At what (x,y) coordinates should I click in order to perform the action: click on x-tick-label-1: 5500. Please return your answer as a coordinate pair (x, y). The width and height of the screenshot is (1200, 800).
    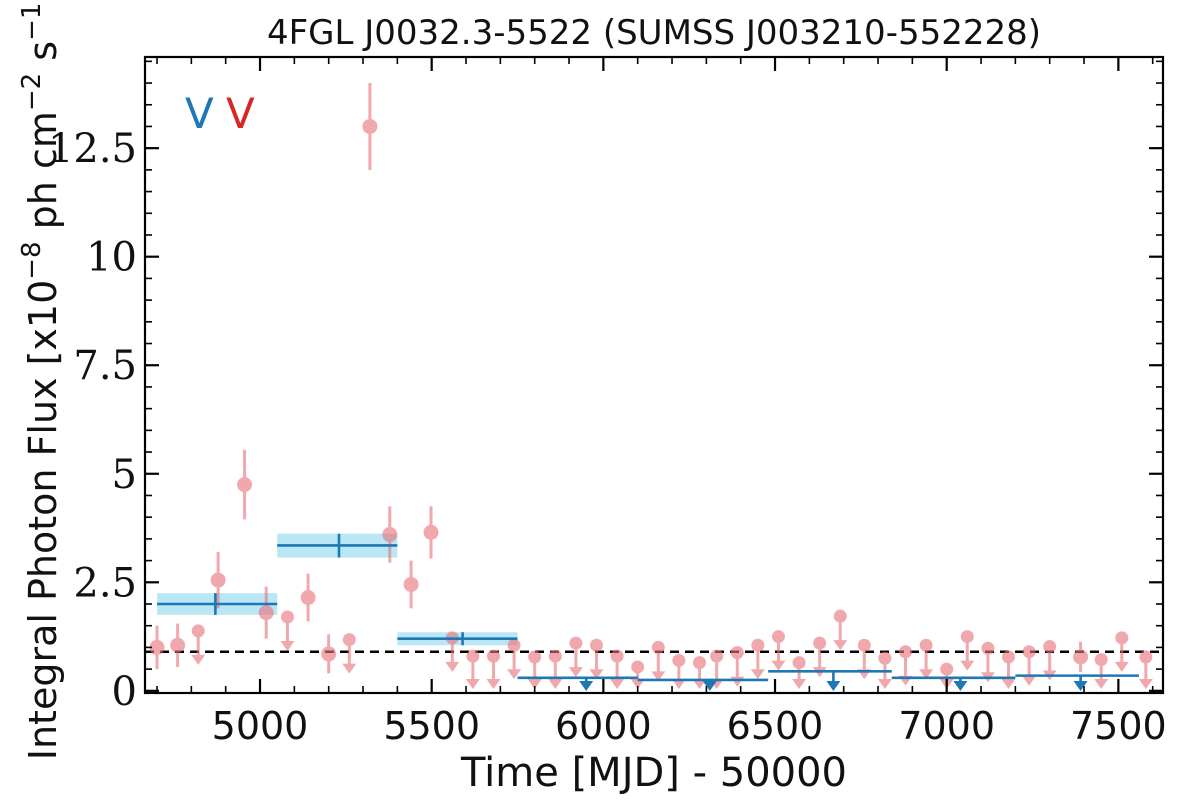
    Looking at the image, I should click on (431, 726).